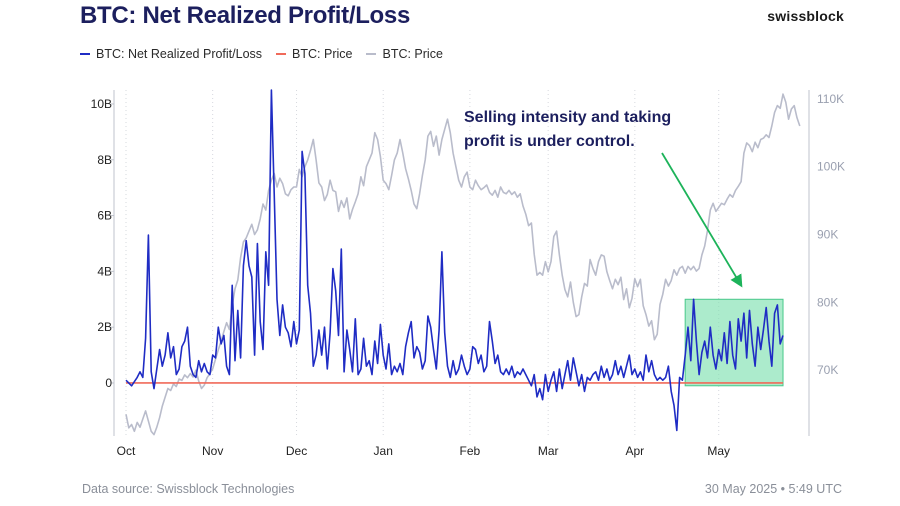 The height and width of the screenshot is (506, 900). What do you see at coordinates (104, 271) in the screenshot?
I see `left-tick-label: 4B` at bounding box center [104, 271].